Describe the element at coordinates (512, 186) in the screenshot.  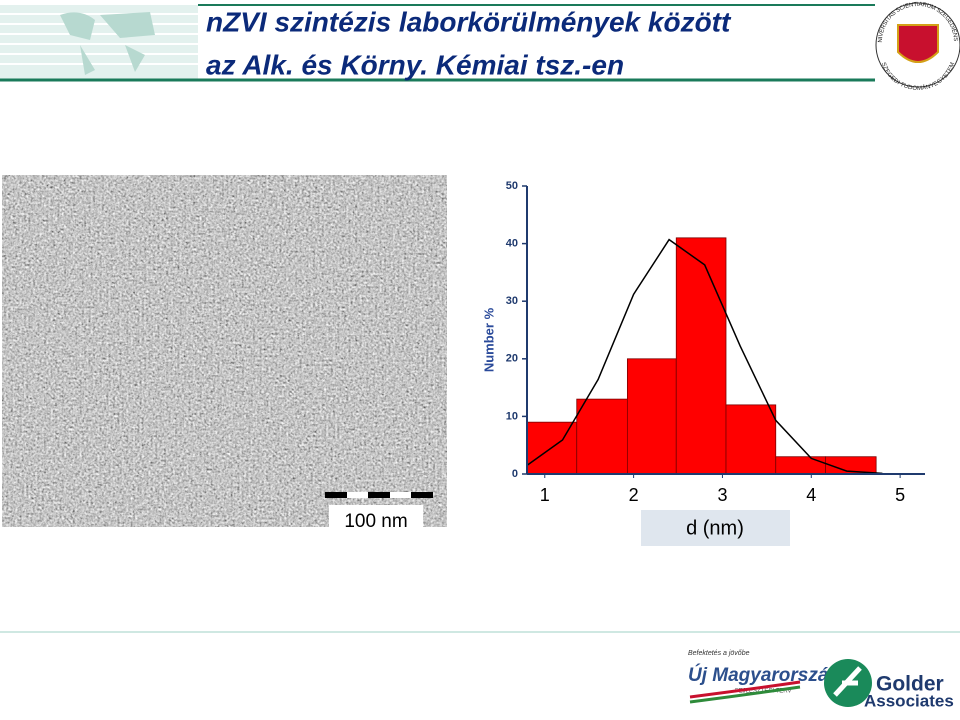
I see `y-tick-label: 50` at that location.